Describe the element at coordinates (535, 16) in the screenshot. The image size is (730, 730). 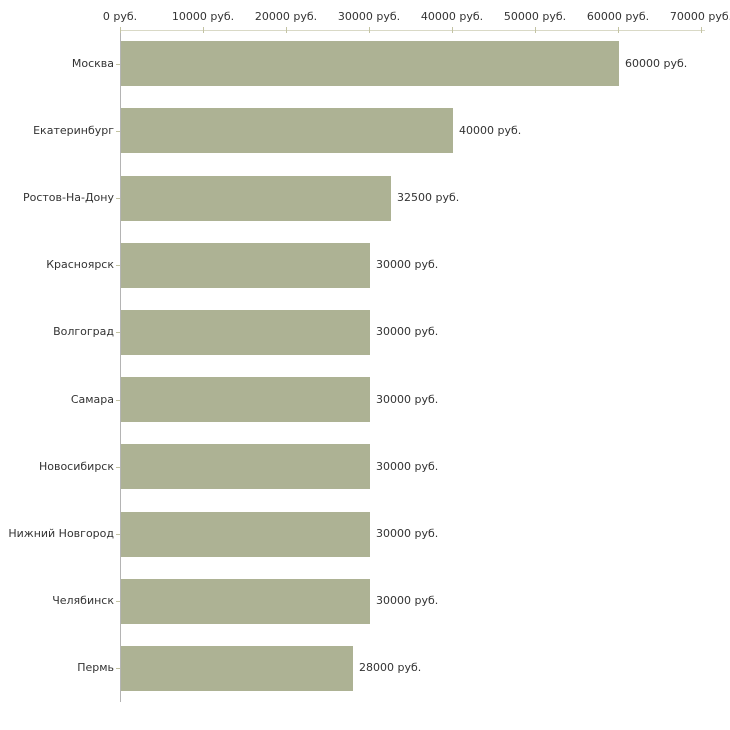
I see `x-tick-label: 50000 руб.` at that location.